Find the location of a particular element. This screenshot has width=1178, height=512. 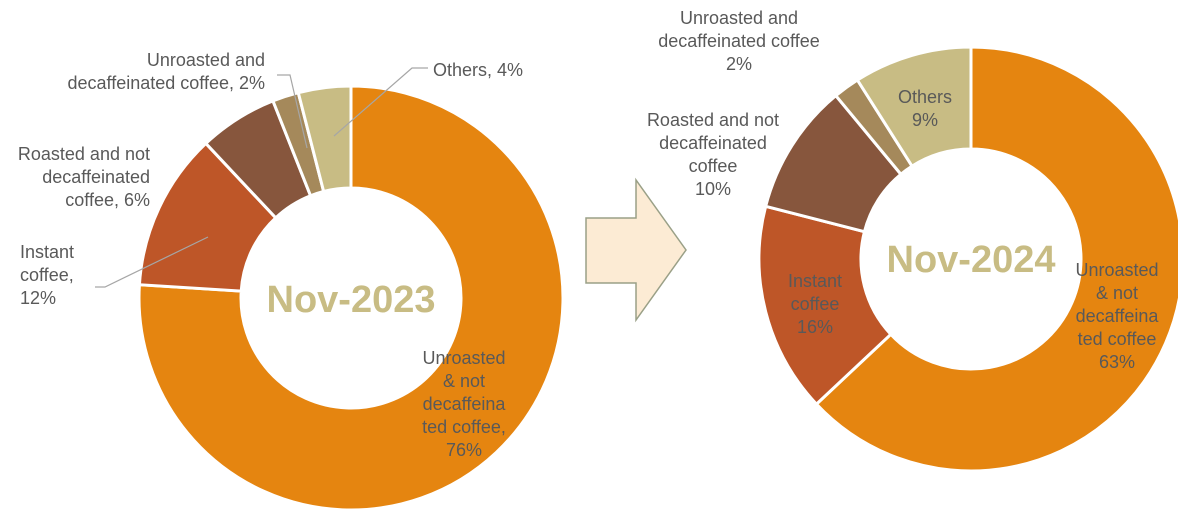

slice-label-line: Others, 4% is located at coordinates (478, 70).